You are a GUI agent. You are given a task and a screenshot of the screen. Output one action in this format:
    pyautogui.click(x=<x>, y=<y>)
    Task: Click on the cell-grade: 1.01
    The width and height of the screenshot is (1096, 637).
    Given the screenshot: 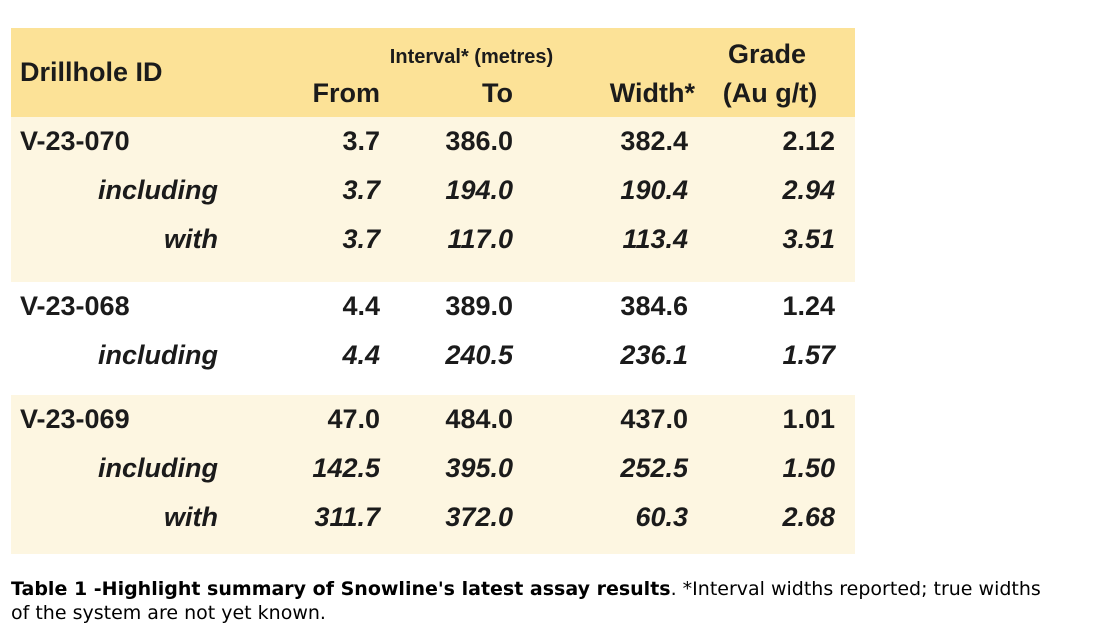 What is the action you would take?
    pyautogui.click(x=808, y=419)
    